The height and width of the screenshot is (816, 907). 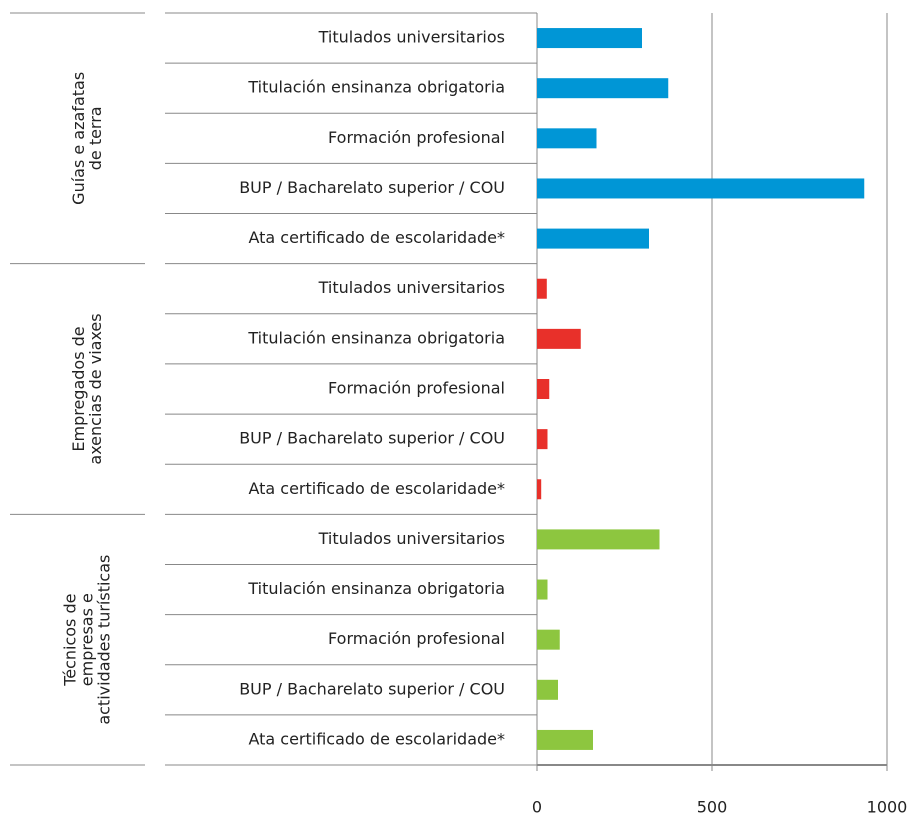 What do you see at coordinates (87, 639) in the screenshot?
I see `group-label-line: empresas e` at bounding box center [87, 639].